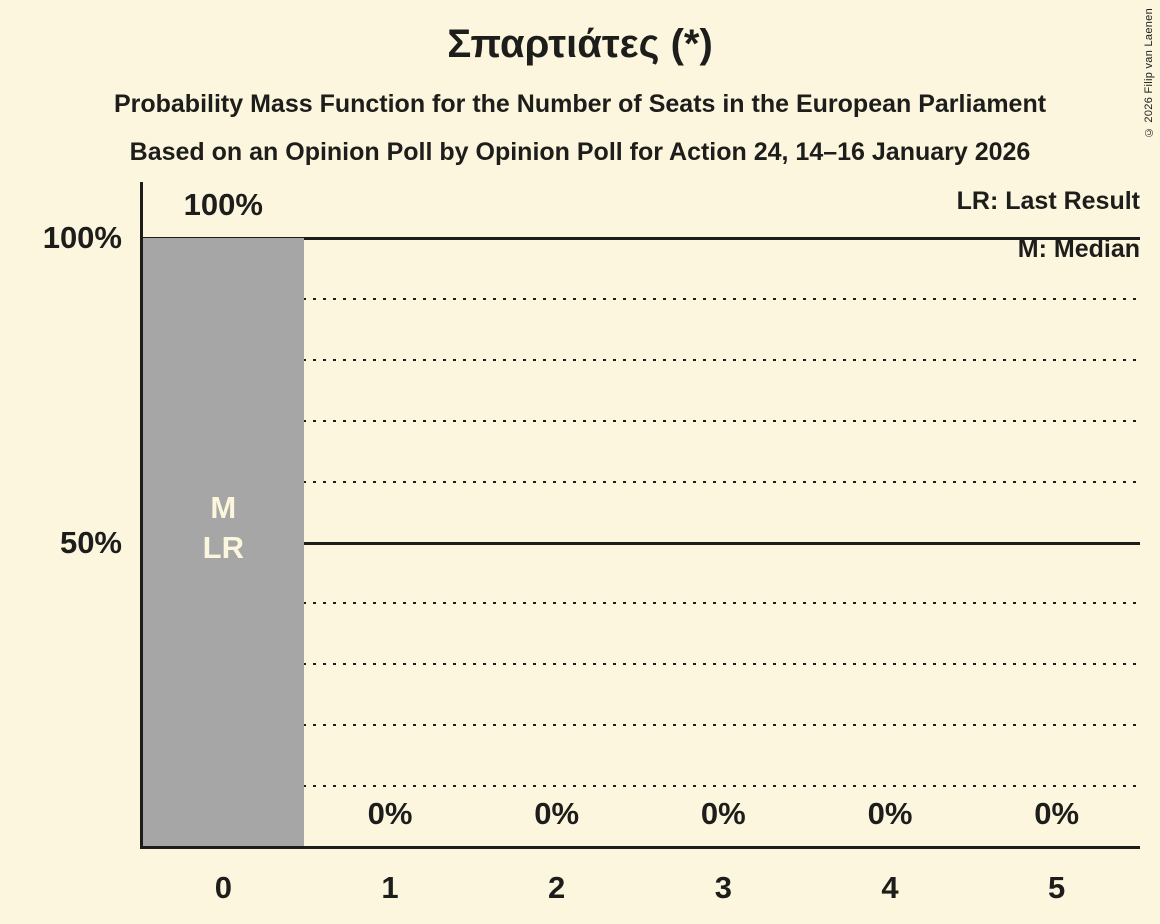  Describe the element at coordinates (82, 237) in the screenshot. I see `y-tick-label-100: 100%` at that location.